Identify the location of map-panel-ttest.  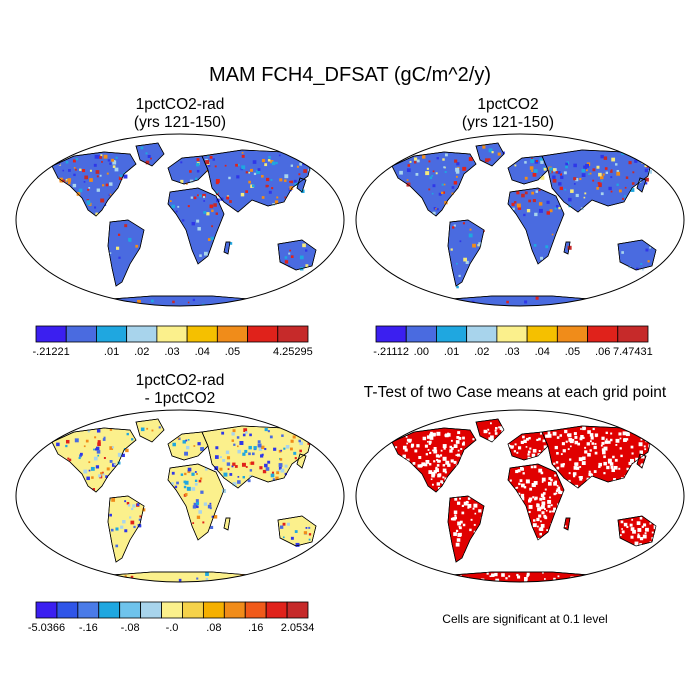
(520, 496).